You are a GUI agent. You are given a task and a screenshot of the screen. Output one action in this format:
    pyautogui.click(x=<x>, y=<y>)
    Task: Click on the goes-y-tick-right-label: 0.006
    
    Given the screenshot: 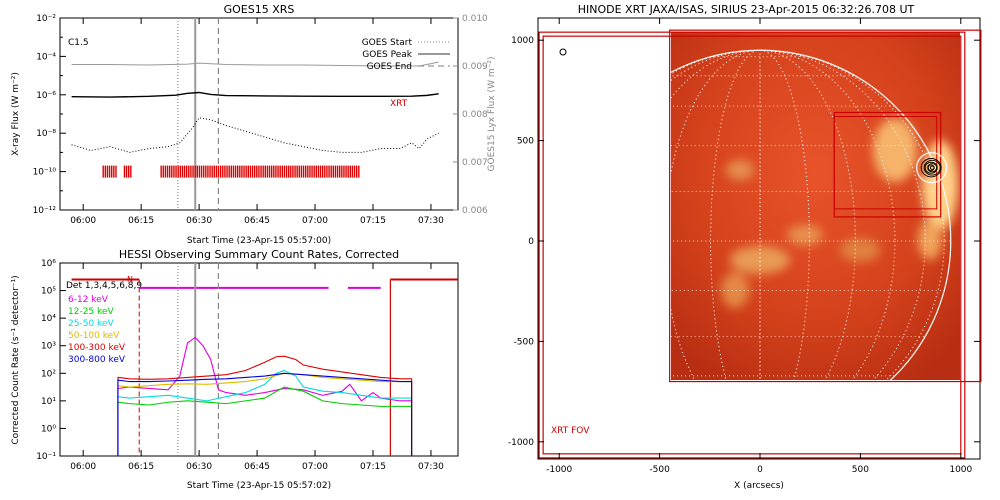 What is the action you would take?
    pyautogui.click(x=475, y=211)
    